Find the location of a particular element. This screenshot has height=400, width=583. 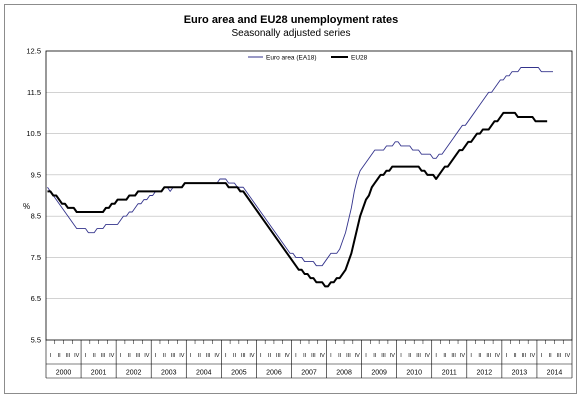

x-year-label: 2008 is located at coordinates (344, 373).